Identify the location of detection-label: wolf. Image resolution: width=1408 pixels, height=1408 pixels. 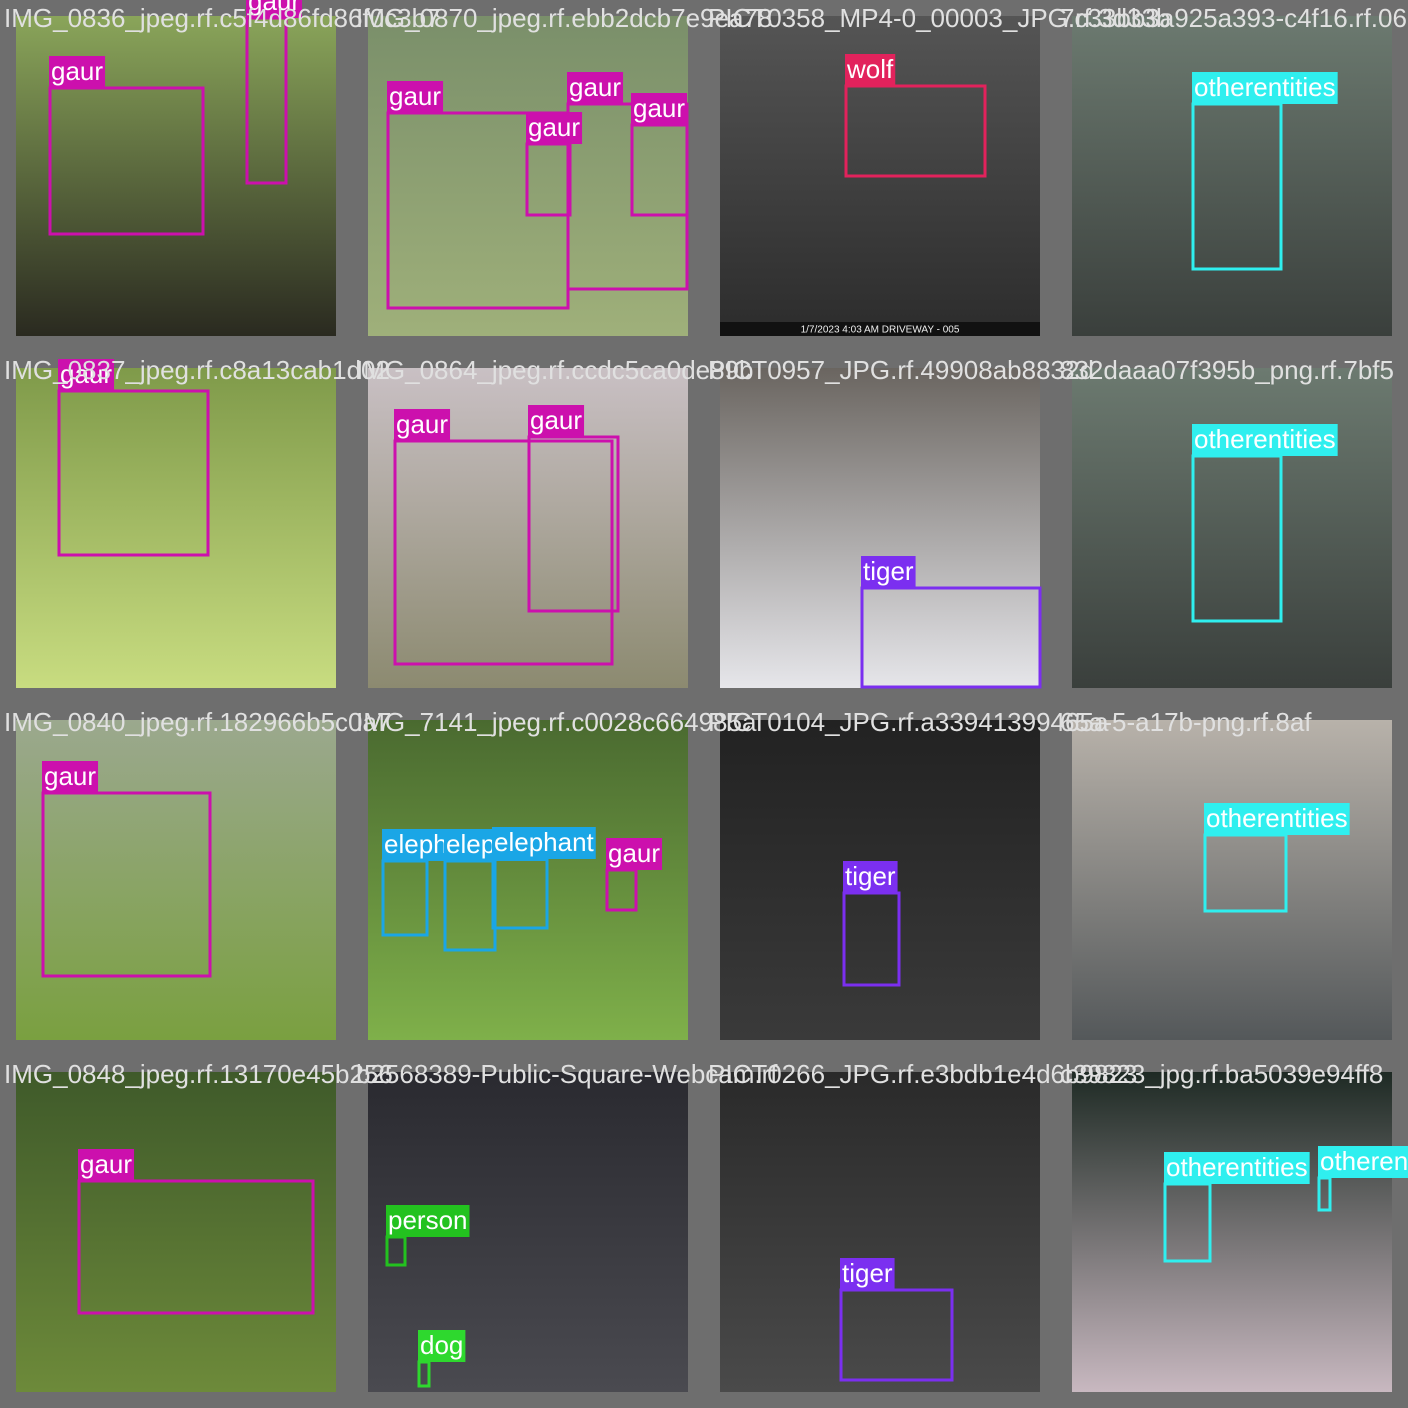
(870, 69).